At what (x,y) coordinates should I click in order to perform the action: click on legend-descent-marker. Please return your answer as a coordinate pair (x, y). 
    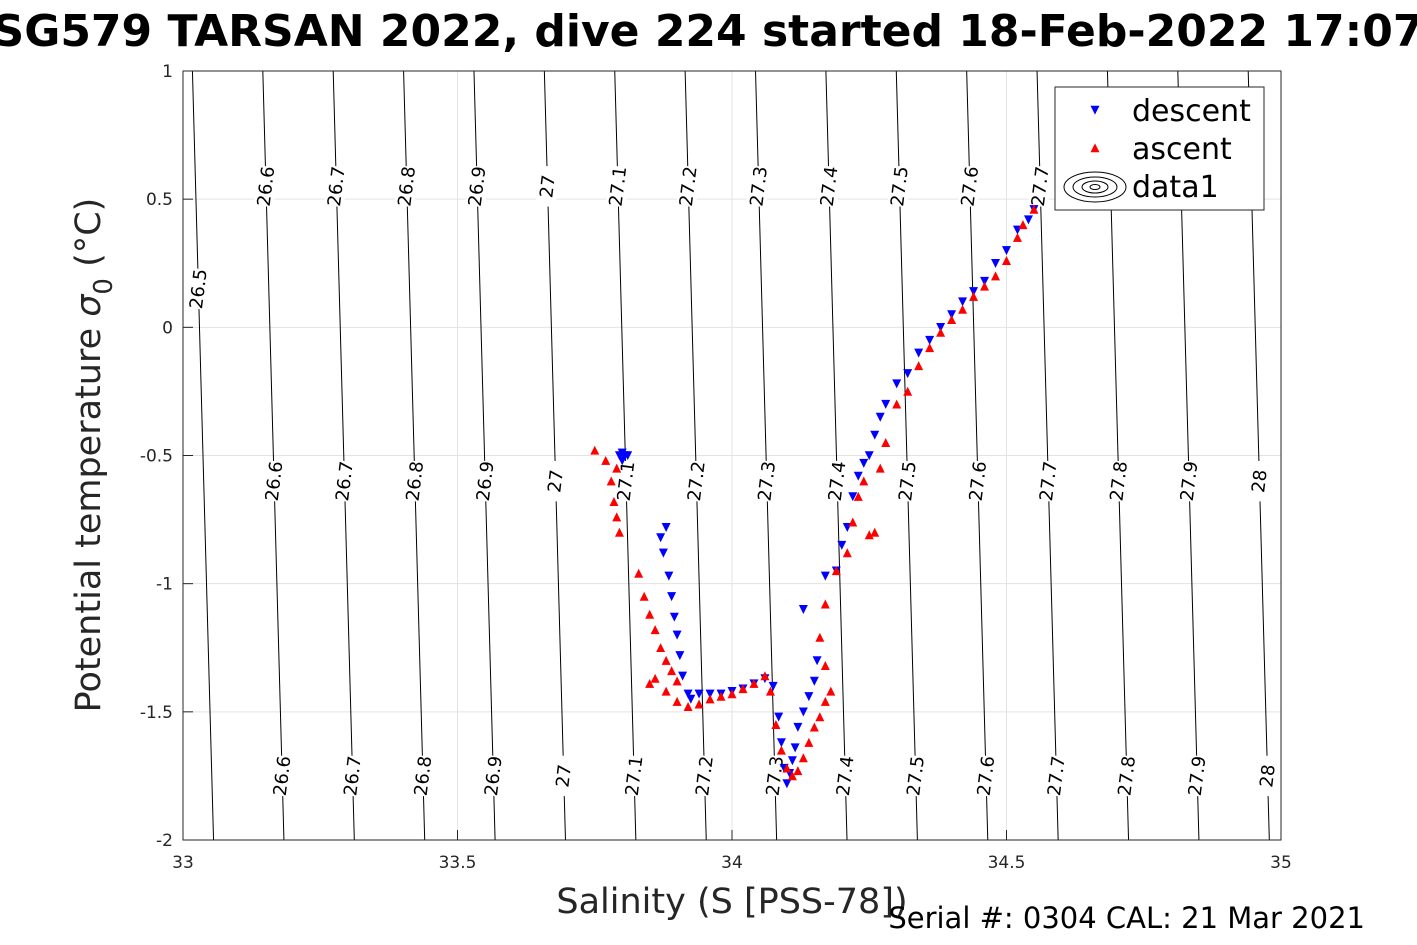
    Looking at the image, I should click on (1095, 110).